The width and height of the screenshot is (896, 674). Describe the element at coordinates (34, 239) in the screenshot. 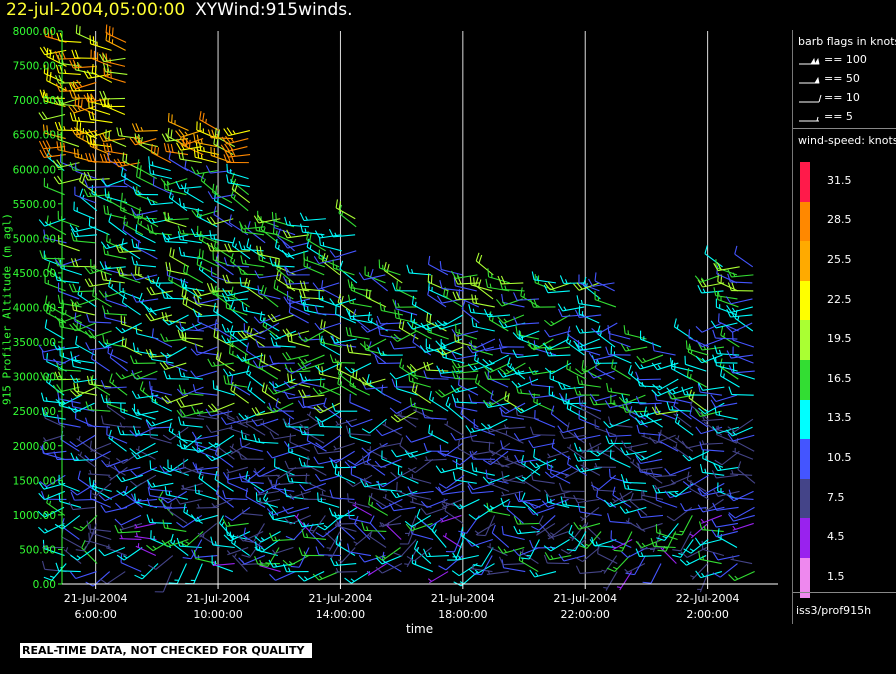

I see `y-tick-label: 5000.00` at that location.